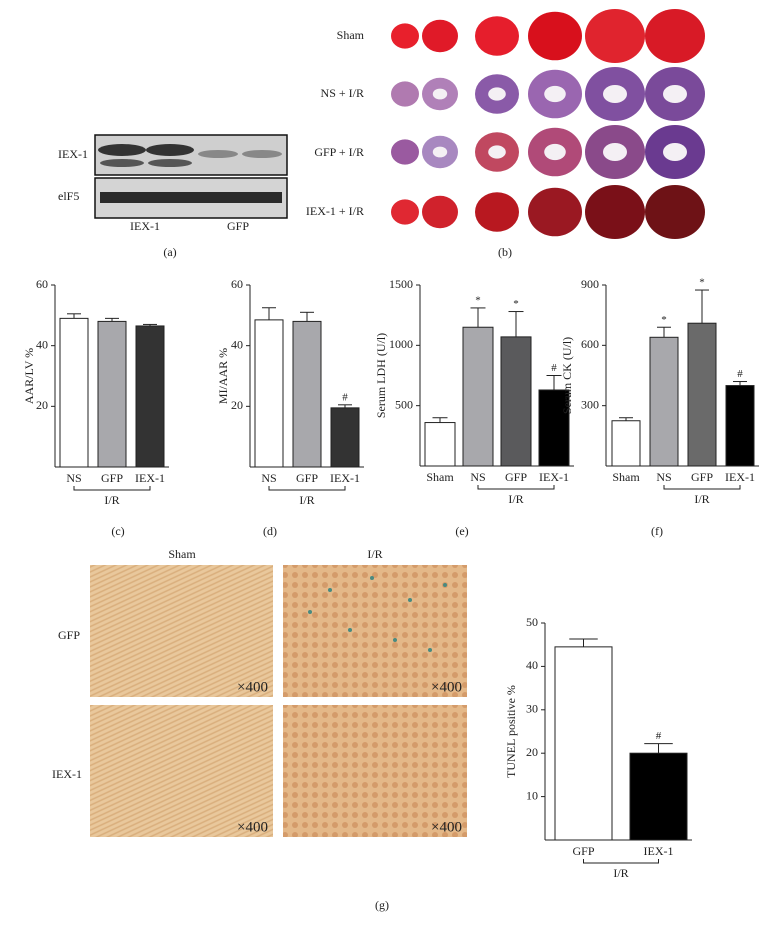 This screenshot has height=935, width=768. What do you see at coordinates (404, 404) in the screenshot?
I see `y-tick-label: 500` at bounding box center [404, 404].